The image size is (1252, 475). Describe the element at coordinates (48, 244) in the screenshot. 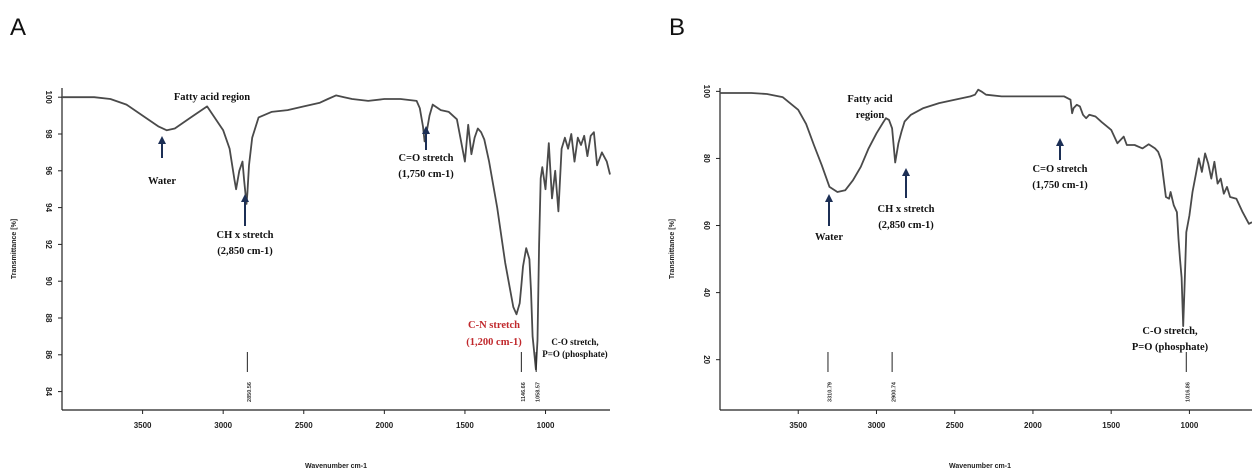

I see `y-tick-label: 92` at that location.